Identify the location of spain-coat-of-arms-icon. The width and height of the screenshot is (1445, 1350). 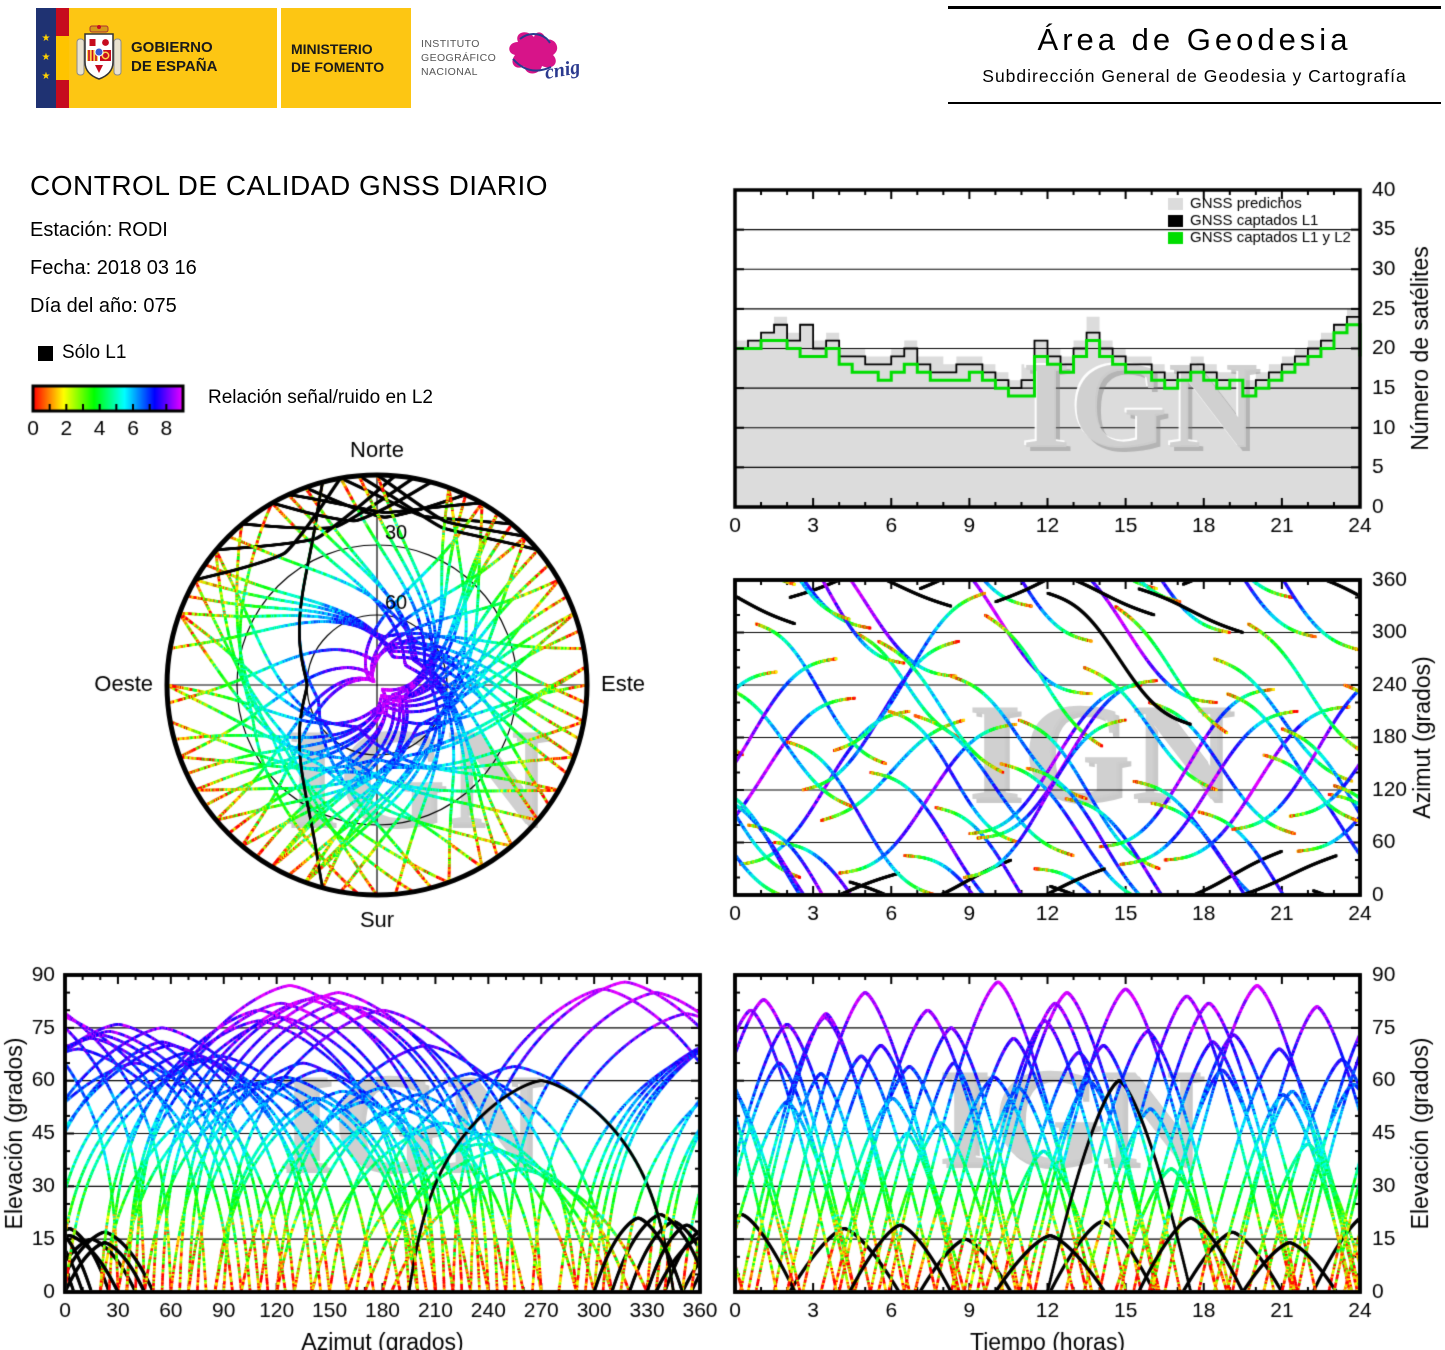
(99, 58).